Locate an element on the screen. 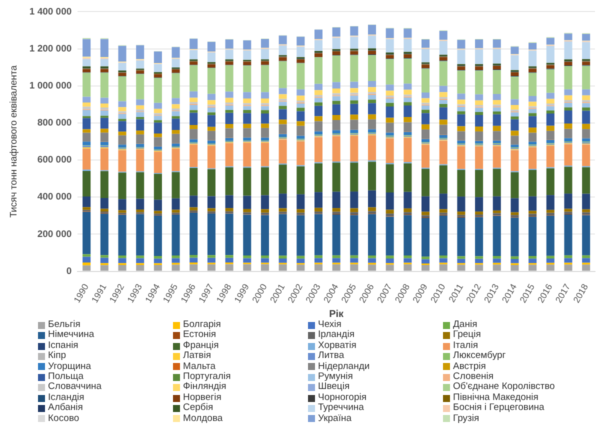  y-axis-title: Тисяч тонн нафтового еквівалента is located at coordinates (14, 141).